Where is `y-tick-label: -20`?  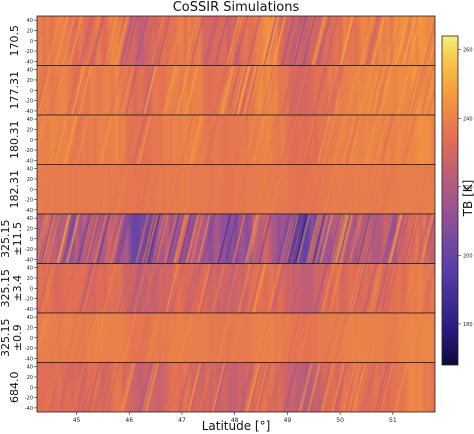
y-tick-label: -20 is located at coordinates (29, 399).